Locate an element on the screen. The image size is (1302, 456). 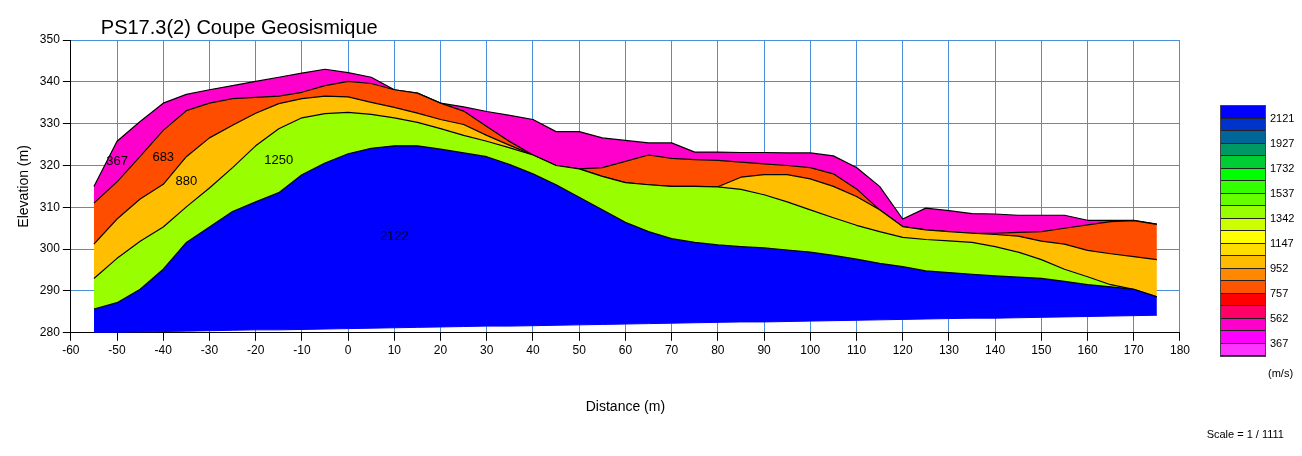
color-bar-label: 1732 is located at coordinates (1282, 167).